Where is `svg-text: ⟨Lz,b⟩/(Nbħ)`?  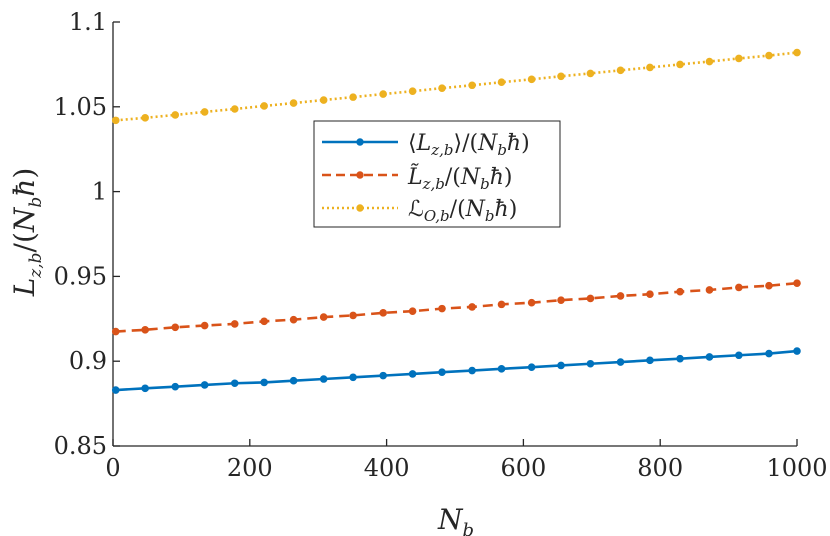
svg-text: ⟨Lz,b⟩/(Nbħ) is located at coordinates (469, 145).